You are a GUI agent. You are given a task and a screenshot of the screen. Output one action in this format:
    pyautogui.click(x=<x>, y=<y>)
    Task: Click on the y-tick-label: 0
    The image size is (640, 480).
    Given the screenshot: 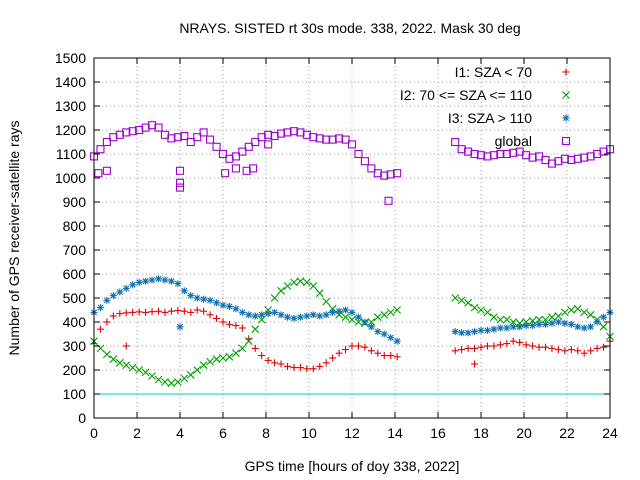 What is the action you would take?
    pyautogui.click(x=82, y=418)
    